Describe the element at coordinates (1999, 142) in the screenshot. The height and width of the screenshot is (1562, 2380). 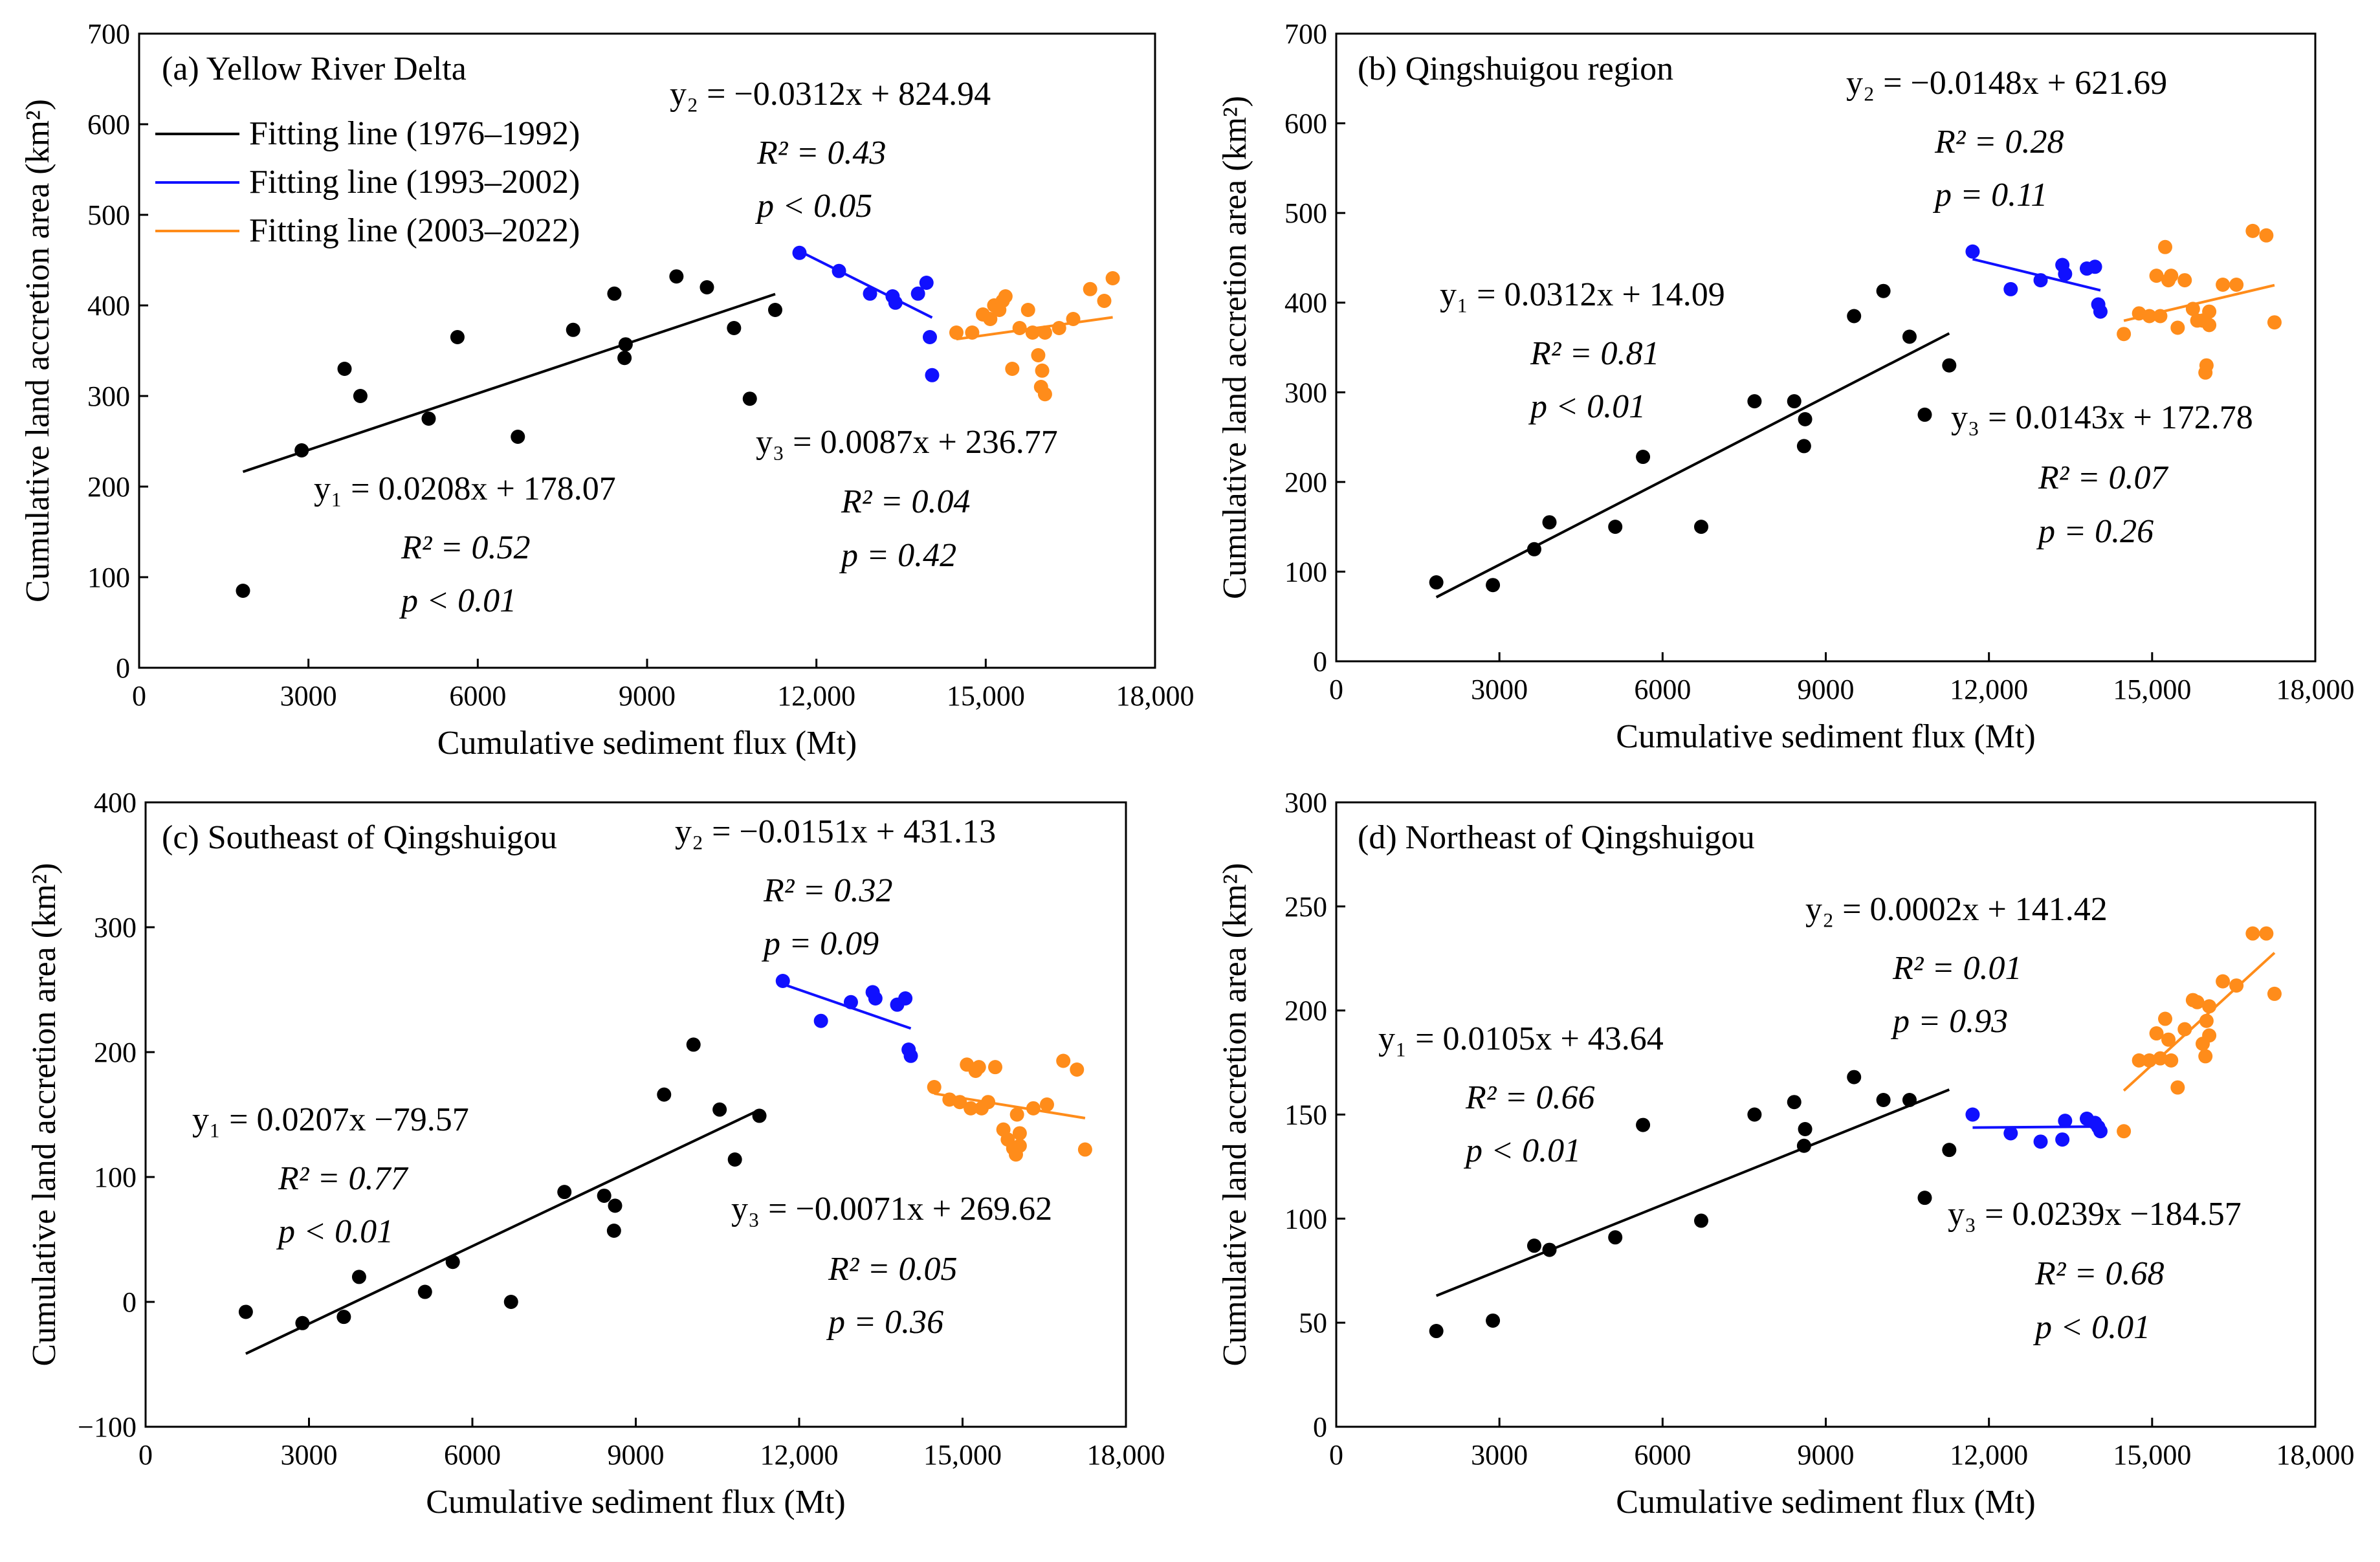
I see `fit-r-squared: R² = 0.28` at that location.